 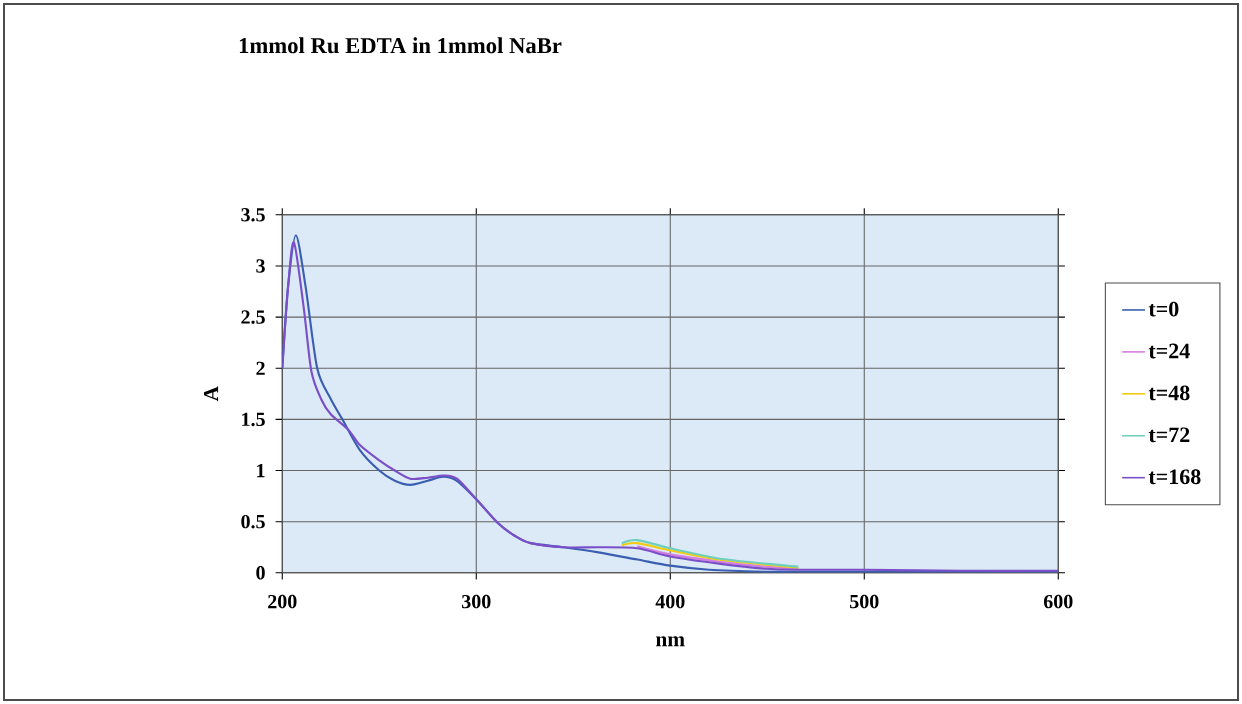 What do you see at coordinates (253, 215) in the screenshot?
I see `y-tick-label: 3.5` at bounding box center [253, 215].